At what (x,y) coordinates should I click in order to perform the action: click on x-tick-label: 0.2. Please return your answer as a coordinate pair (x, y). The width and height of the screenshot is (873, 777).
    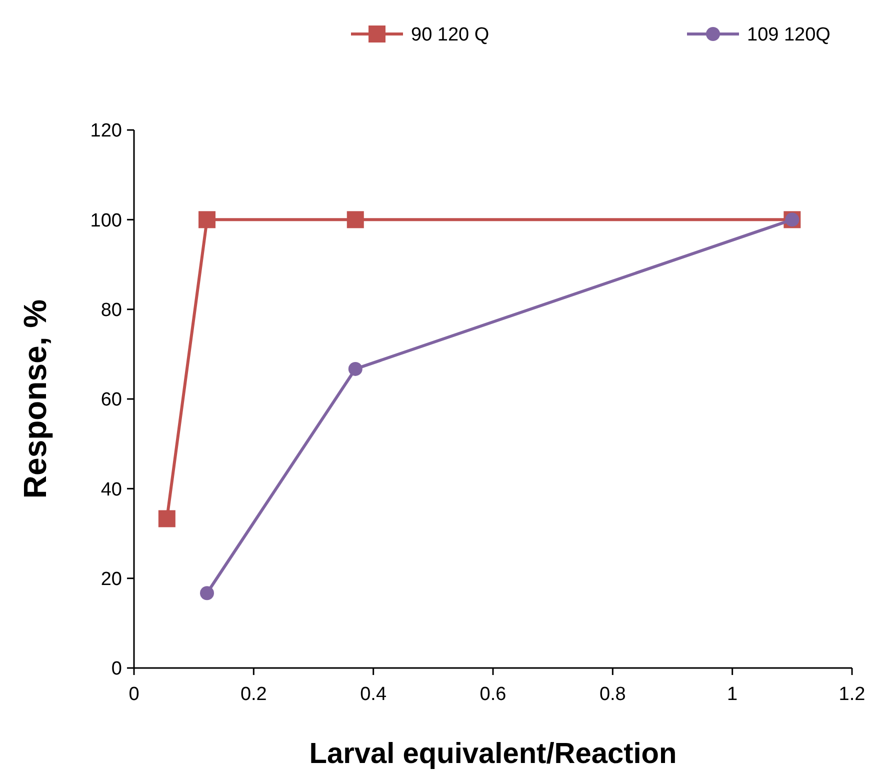
    Looking at the image, I should click on (253, 694).